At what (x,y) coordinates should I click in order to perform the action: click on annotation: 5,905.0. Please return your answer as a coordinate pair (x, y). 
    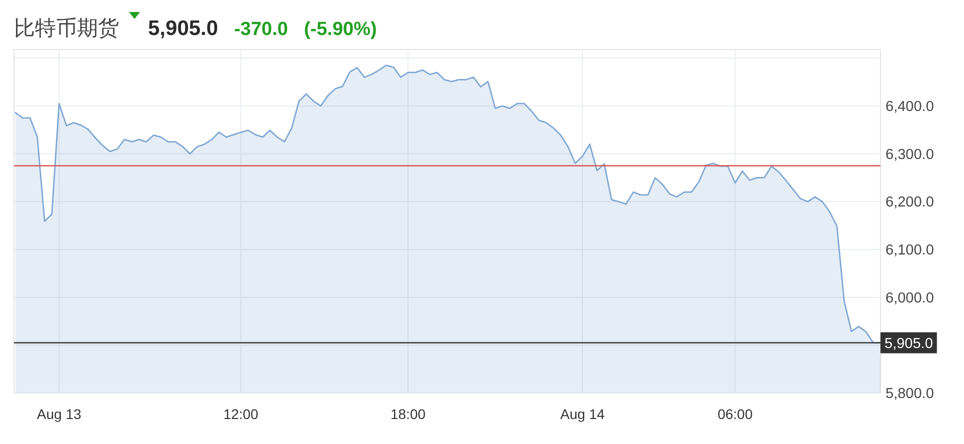
    Looking at the image, I should click on (183, 28).